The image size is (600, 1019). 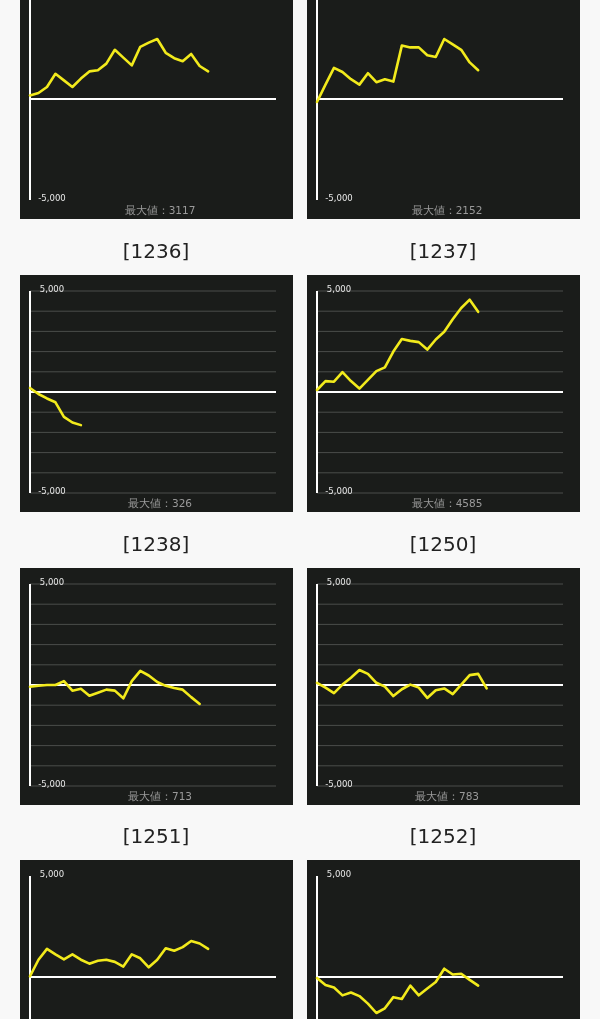 I want to click on chart-title: [1236], so click(x=156, y=250).